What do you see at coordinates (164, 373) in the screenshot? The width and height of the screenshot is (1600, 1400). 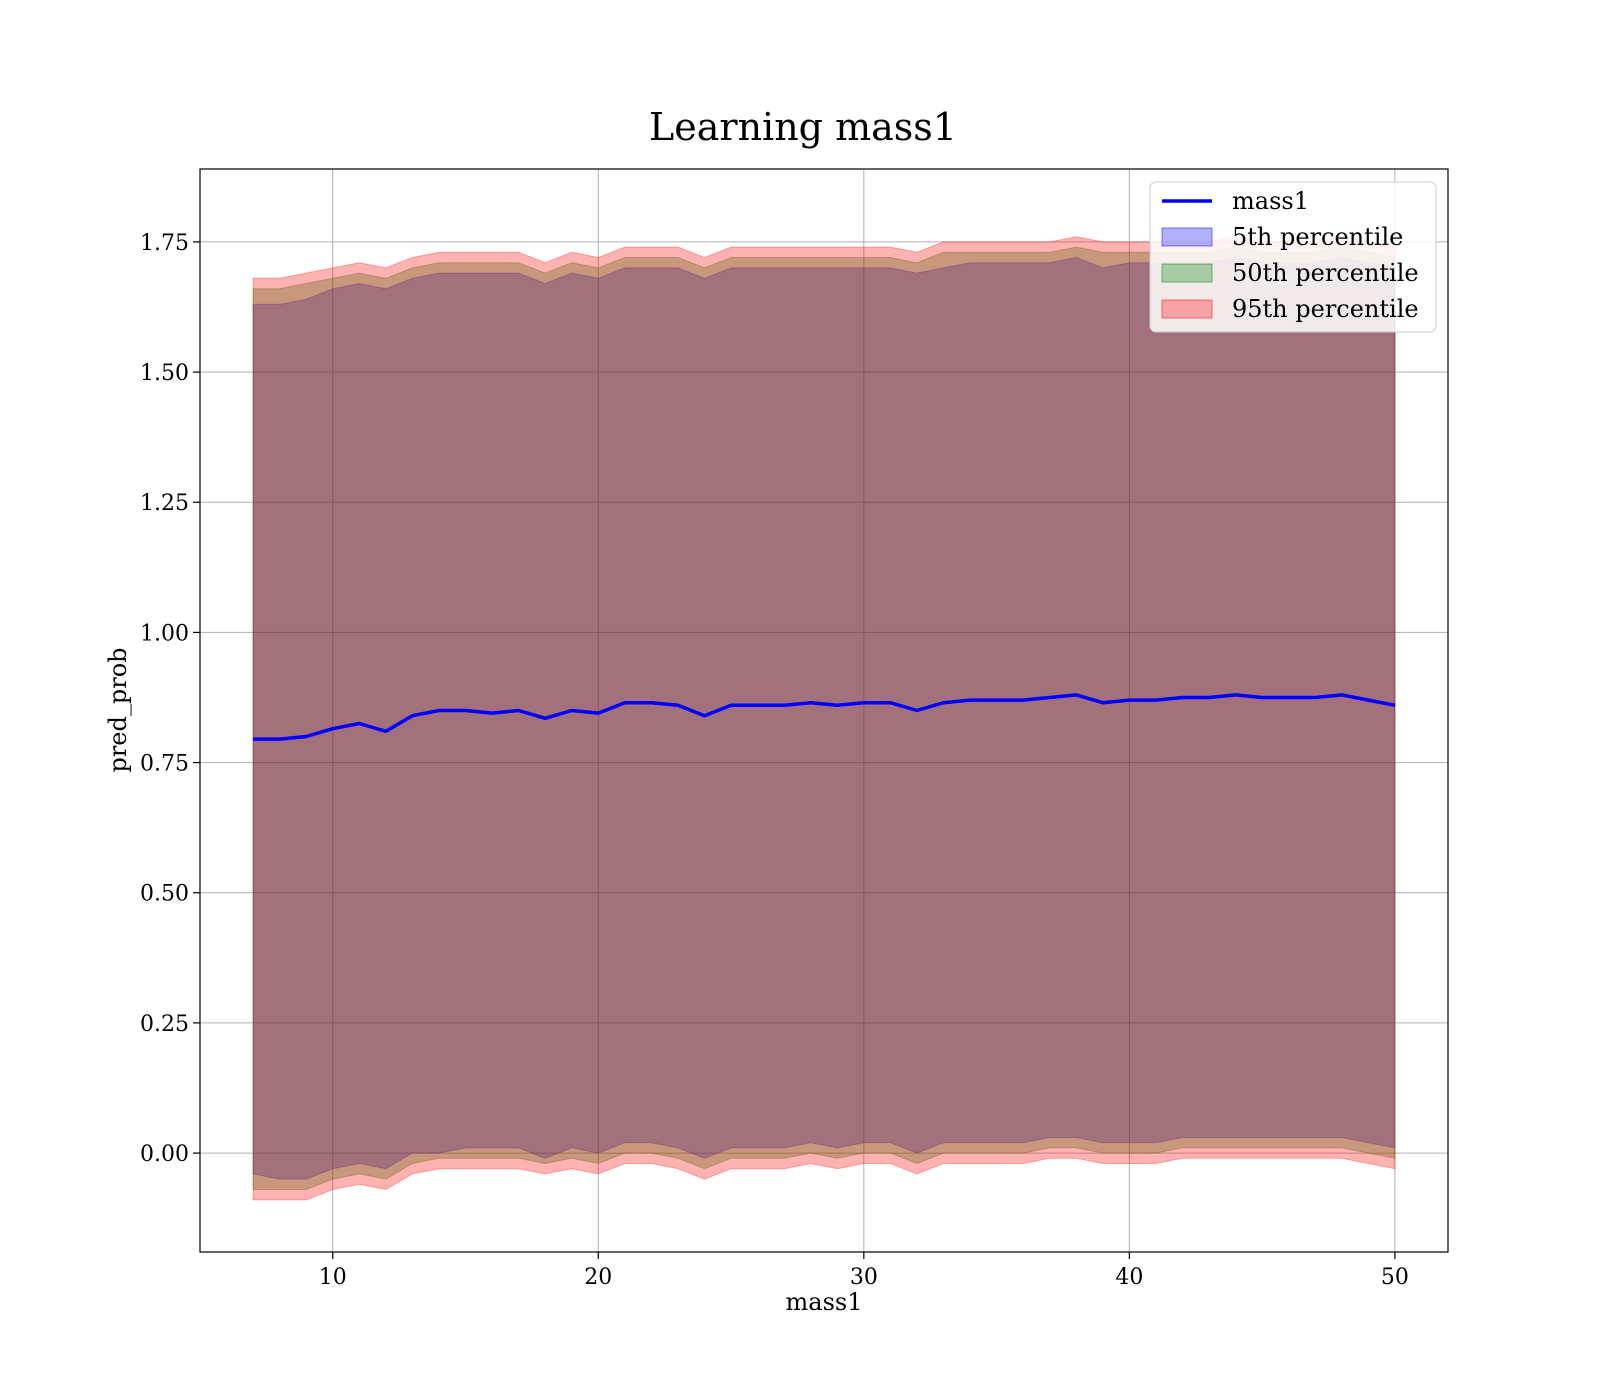 I see `y-tick-label: 1.50` at bounding box center [164, 373].